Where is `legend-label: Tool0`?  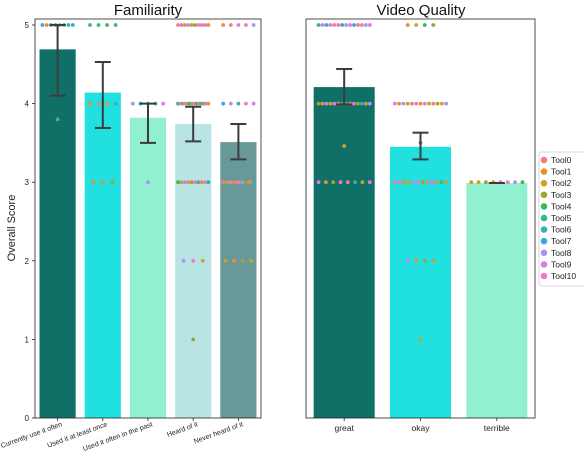
legend-label: Tool0 is located at coordinates (561, 160).